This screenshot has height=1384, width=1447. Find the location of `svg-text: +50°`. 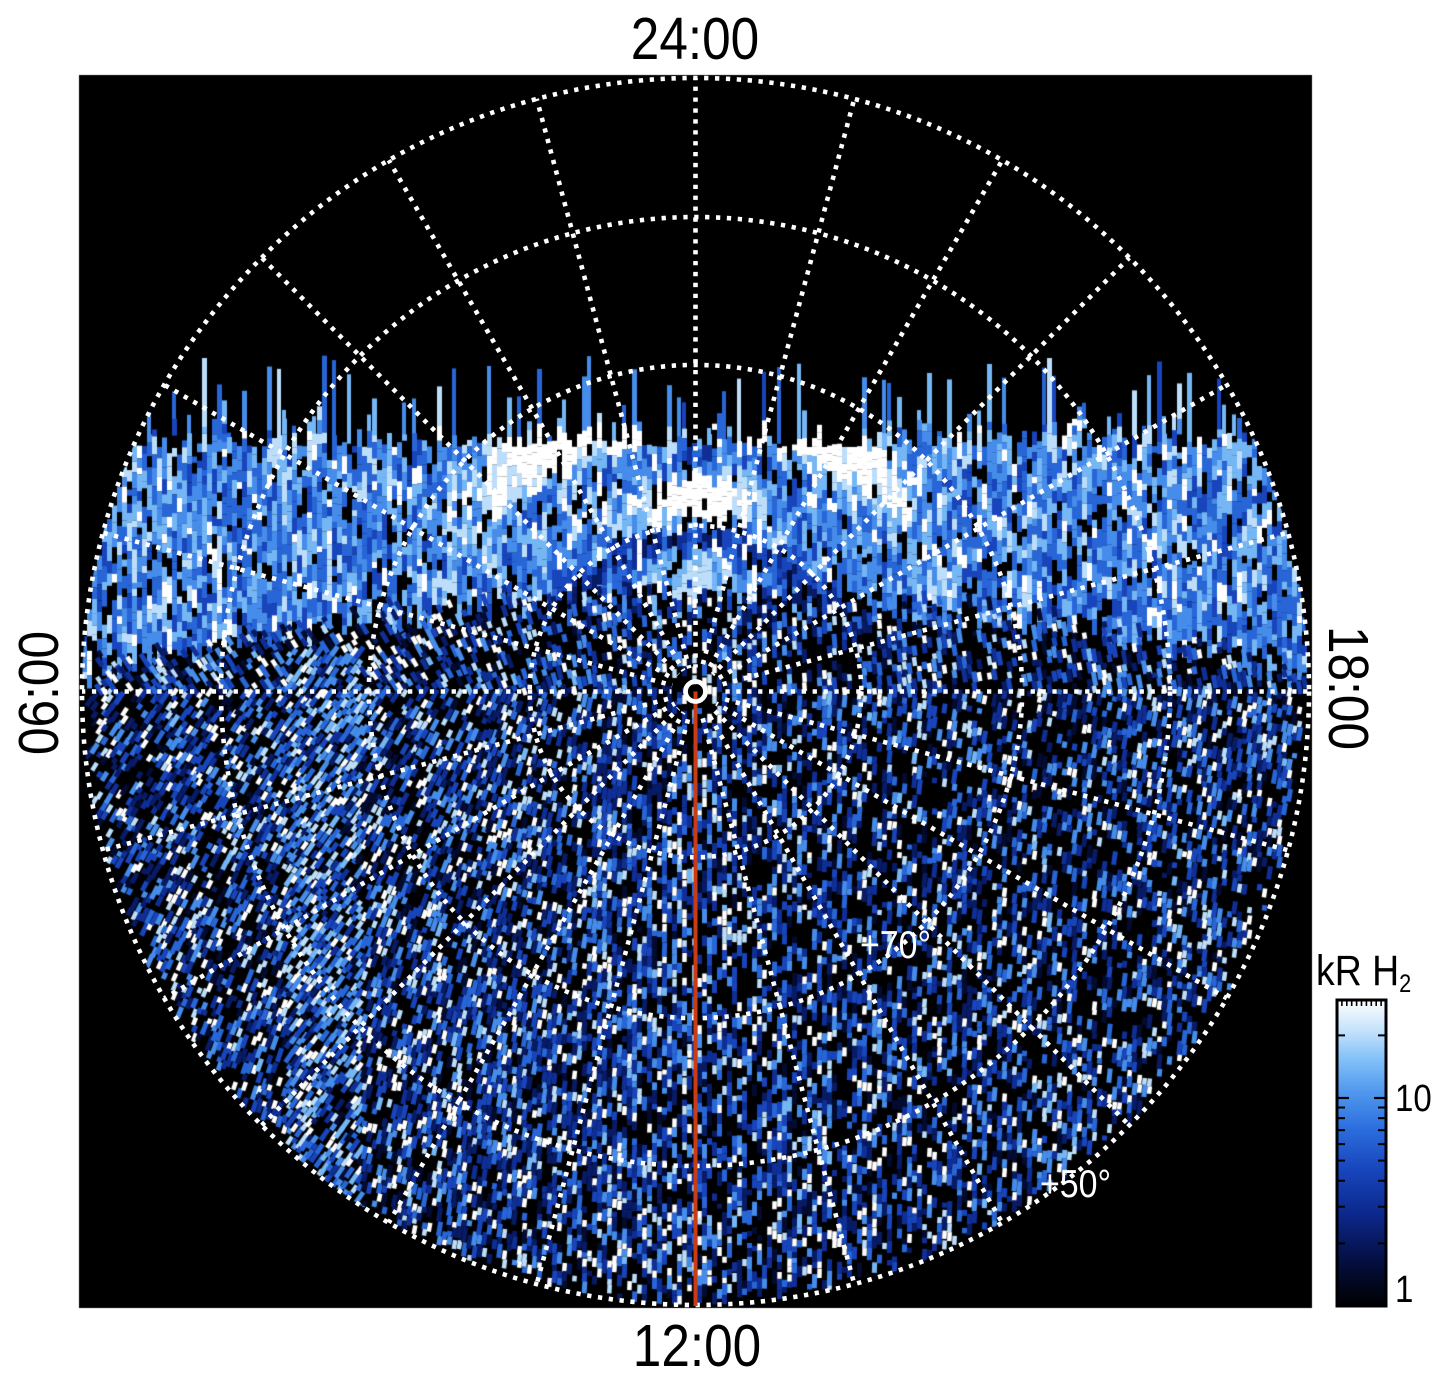

svg-text: +50° is located at coordinates (1075, 1184).